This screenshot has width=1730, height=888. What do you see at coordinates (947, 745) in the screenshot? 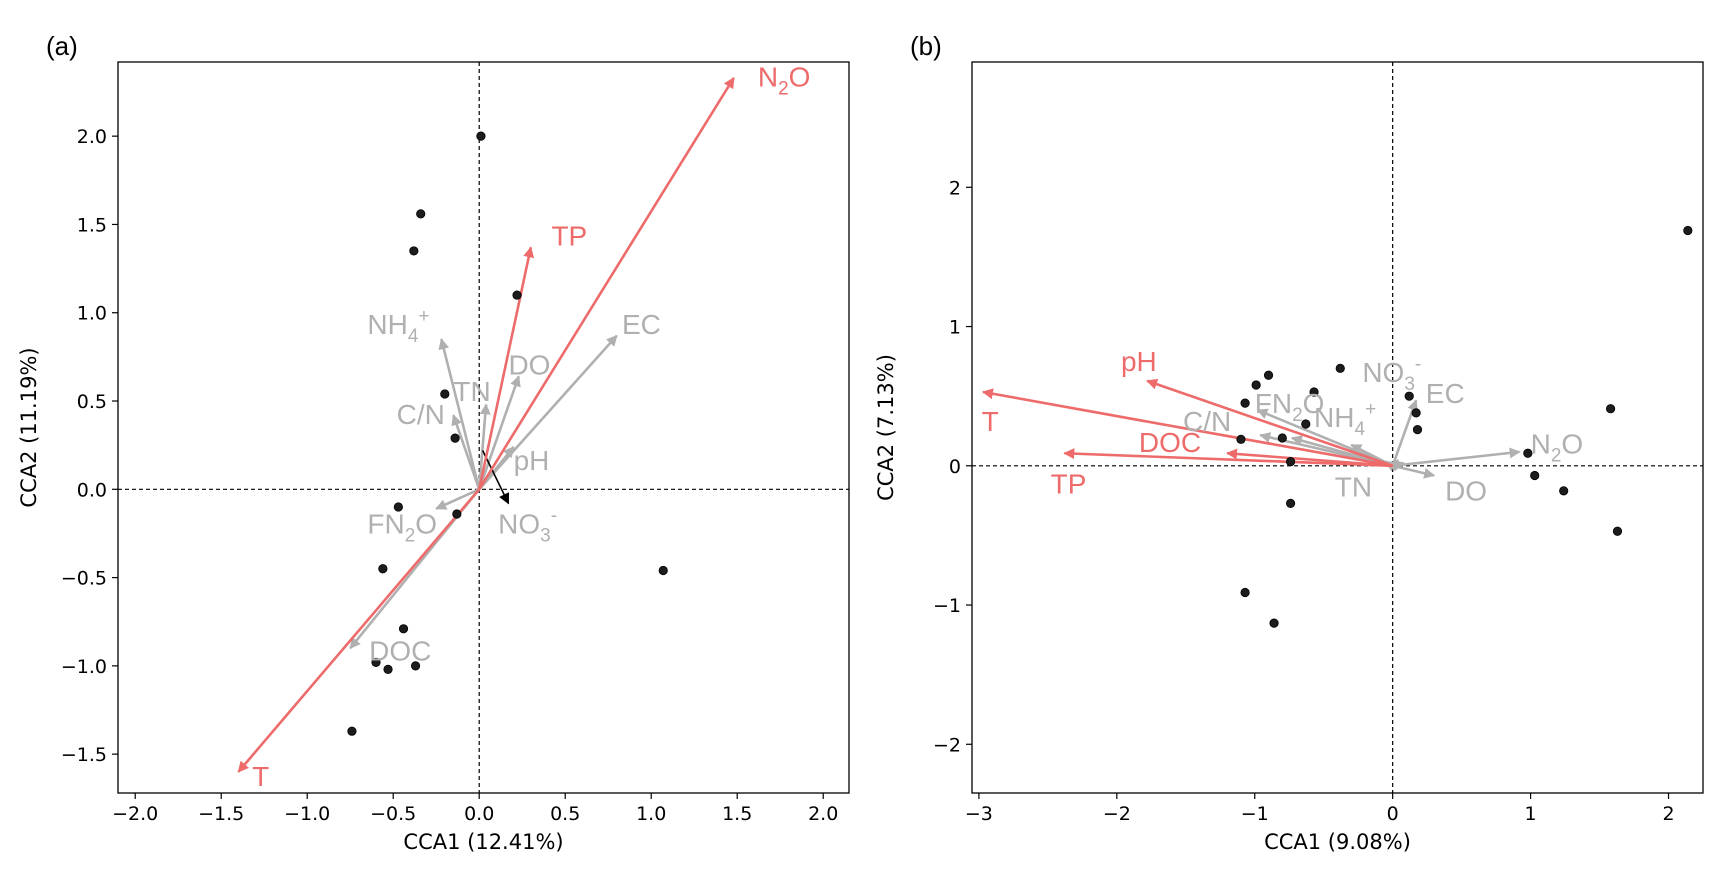
I see `y-tick-label: −2` at bounding box center [947, 745].